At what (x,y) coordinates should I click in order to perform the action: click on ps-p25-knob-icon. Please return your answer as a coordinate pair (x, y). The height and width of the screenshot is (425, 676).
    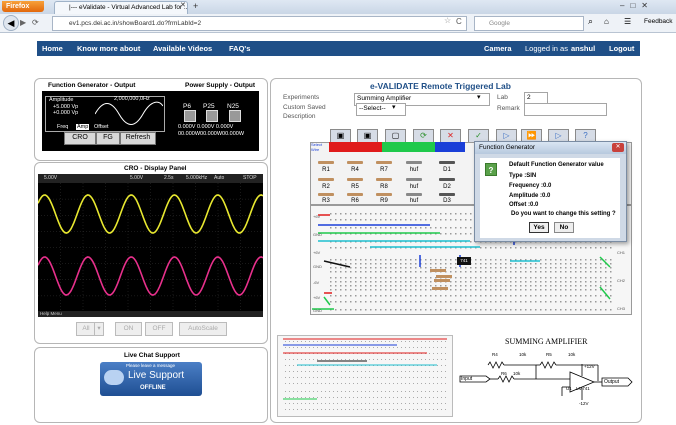
    Looking at the image, I should click on (212, 116).